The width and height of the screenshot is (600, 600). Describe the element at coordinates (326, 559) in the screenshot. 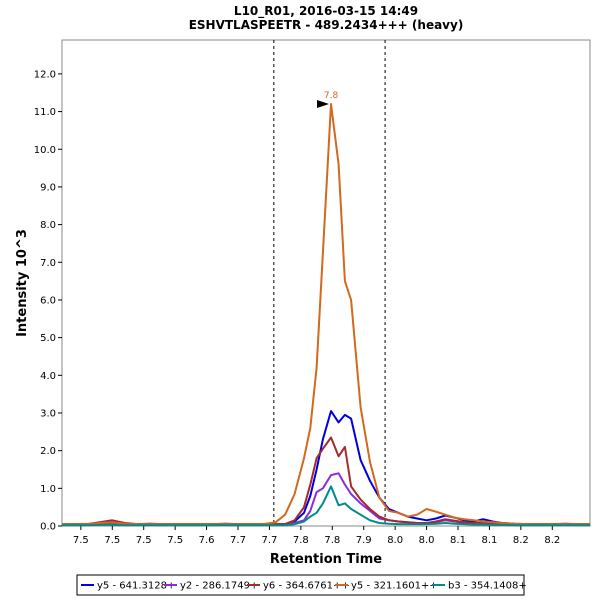

I see `x-axis-label: Retention Time` at that location.